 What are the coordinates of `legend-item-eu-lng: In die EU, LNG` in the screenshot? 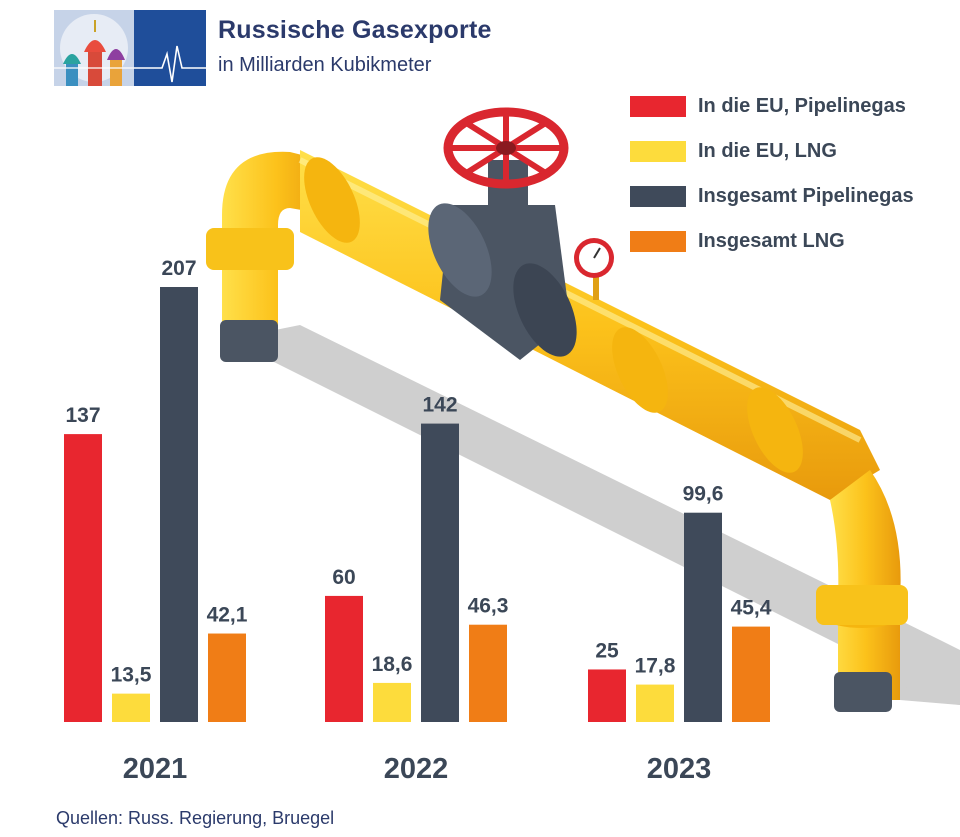 It's located at (772, 151).